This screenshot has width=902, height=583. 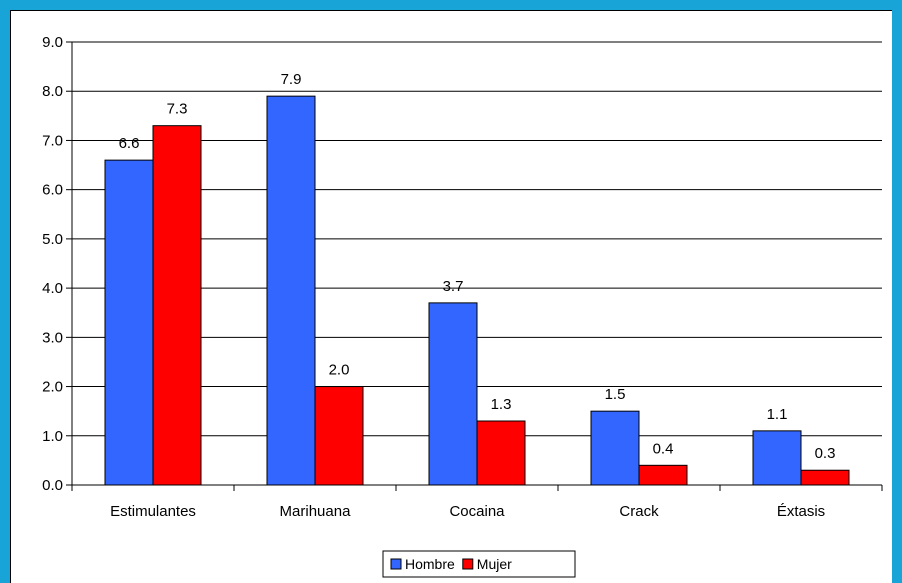 What do you see at coordinates (52, 190) in the screenshot?
I see `y-tick-label: 6.0` at bounding box center [52, 190].